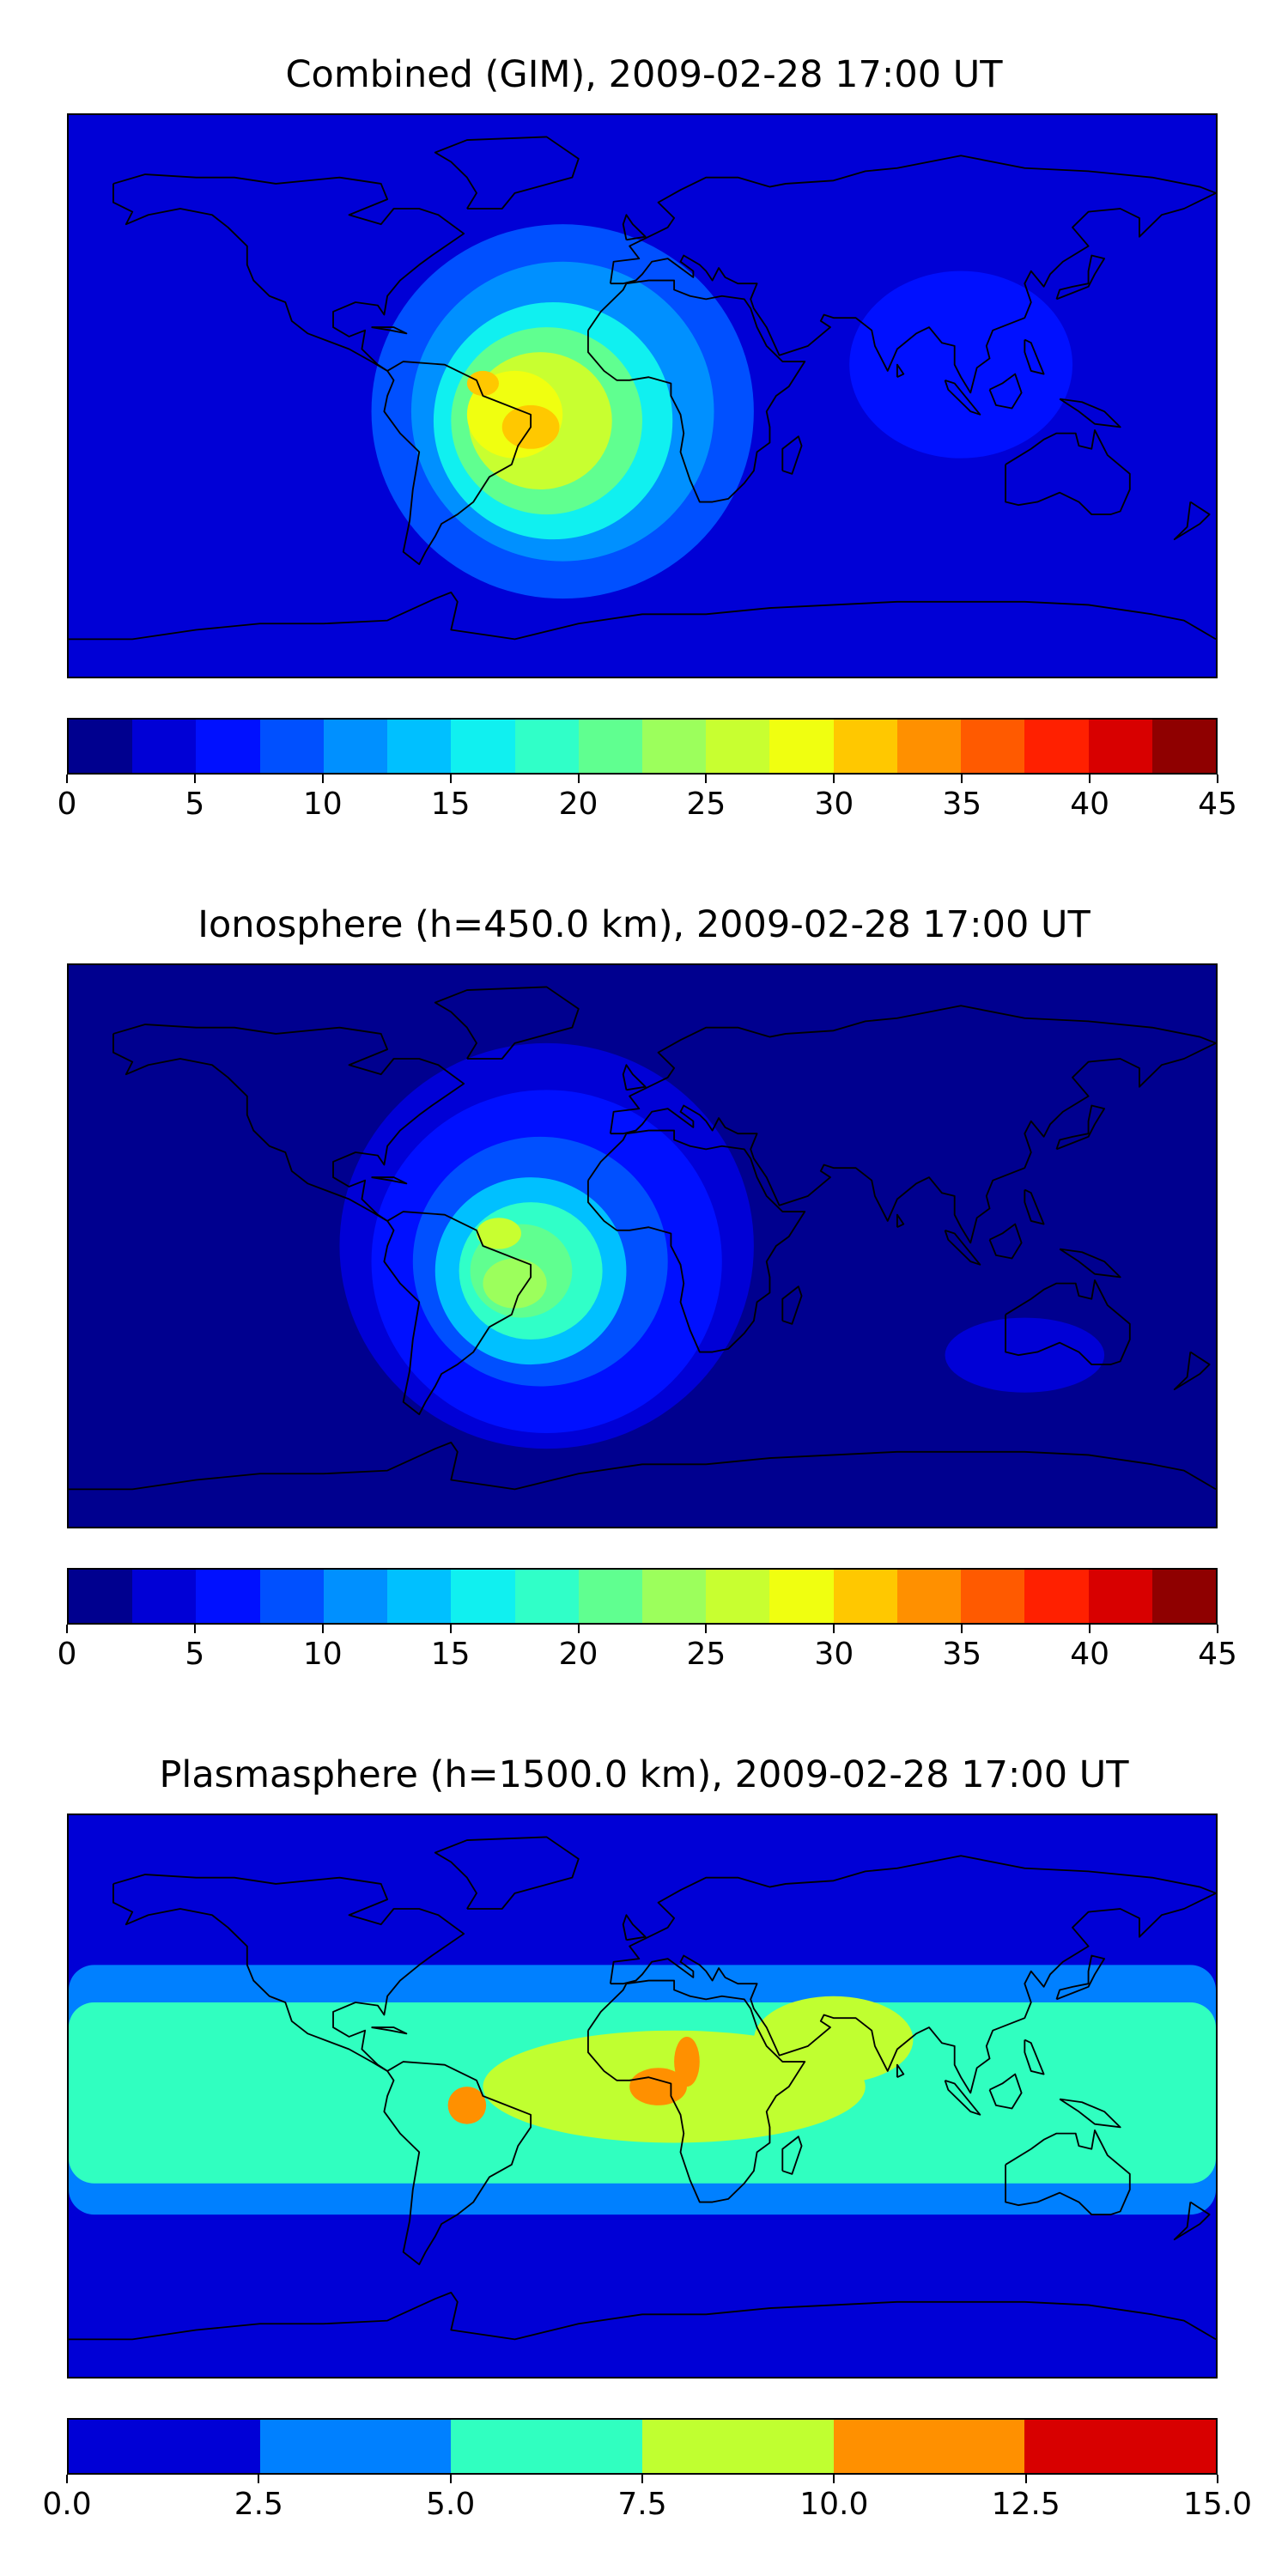  Describe the element at coordinates (258, 2504) in the screenshot. I see `colorbar-tick-label: 2.5` at that location.